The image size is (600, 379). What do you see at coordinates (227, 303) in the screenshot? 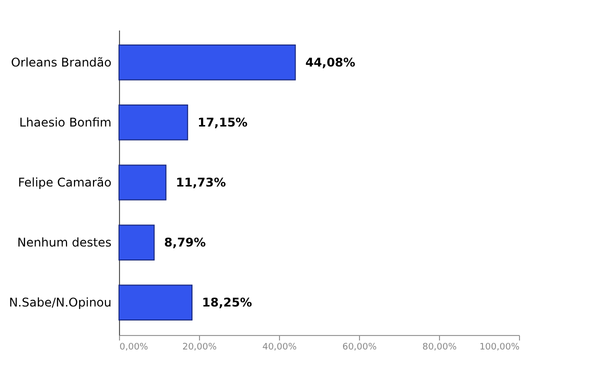
I see `data-label: 18,25%` at bounding box center [227, 303].